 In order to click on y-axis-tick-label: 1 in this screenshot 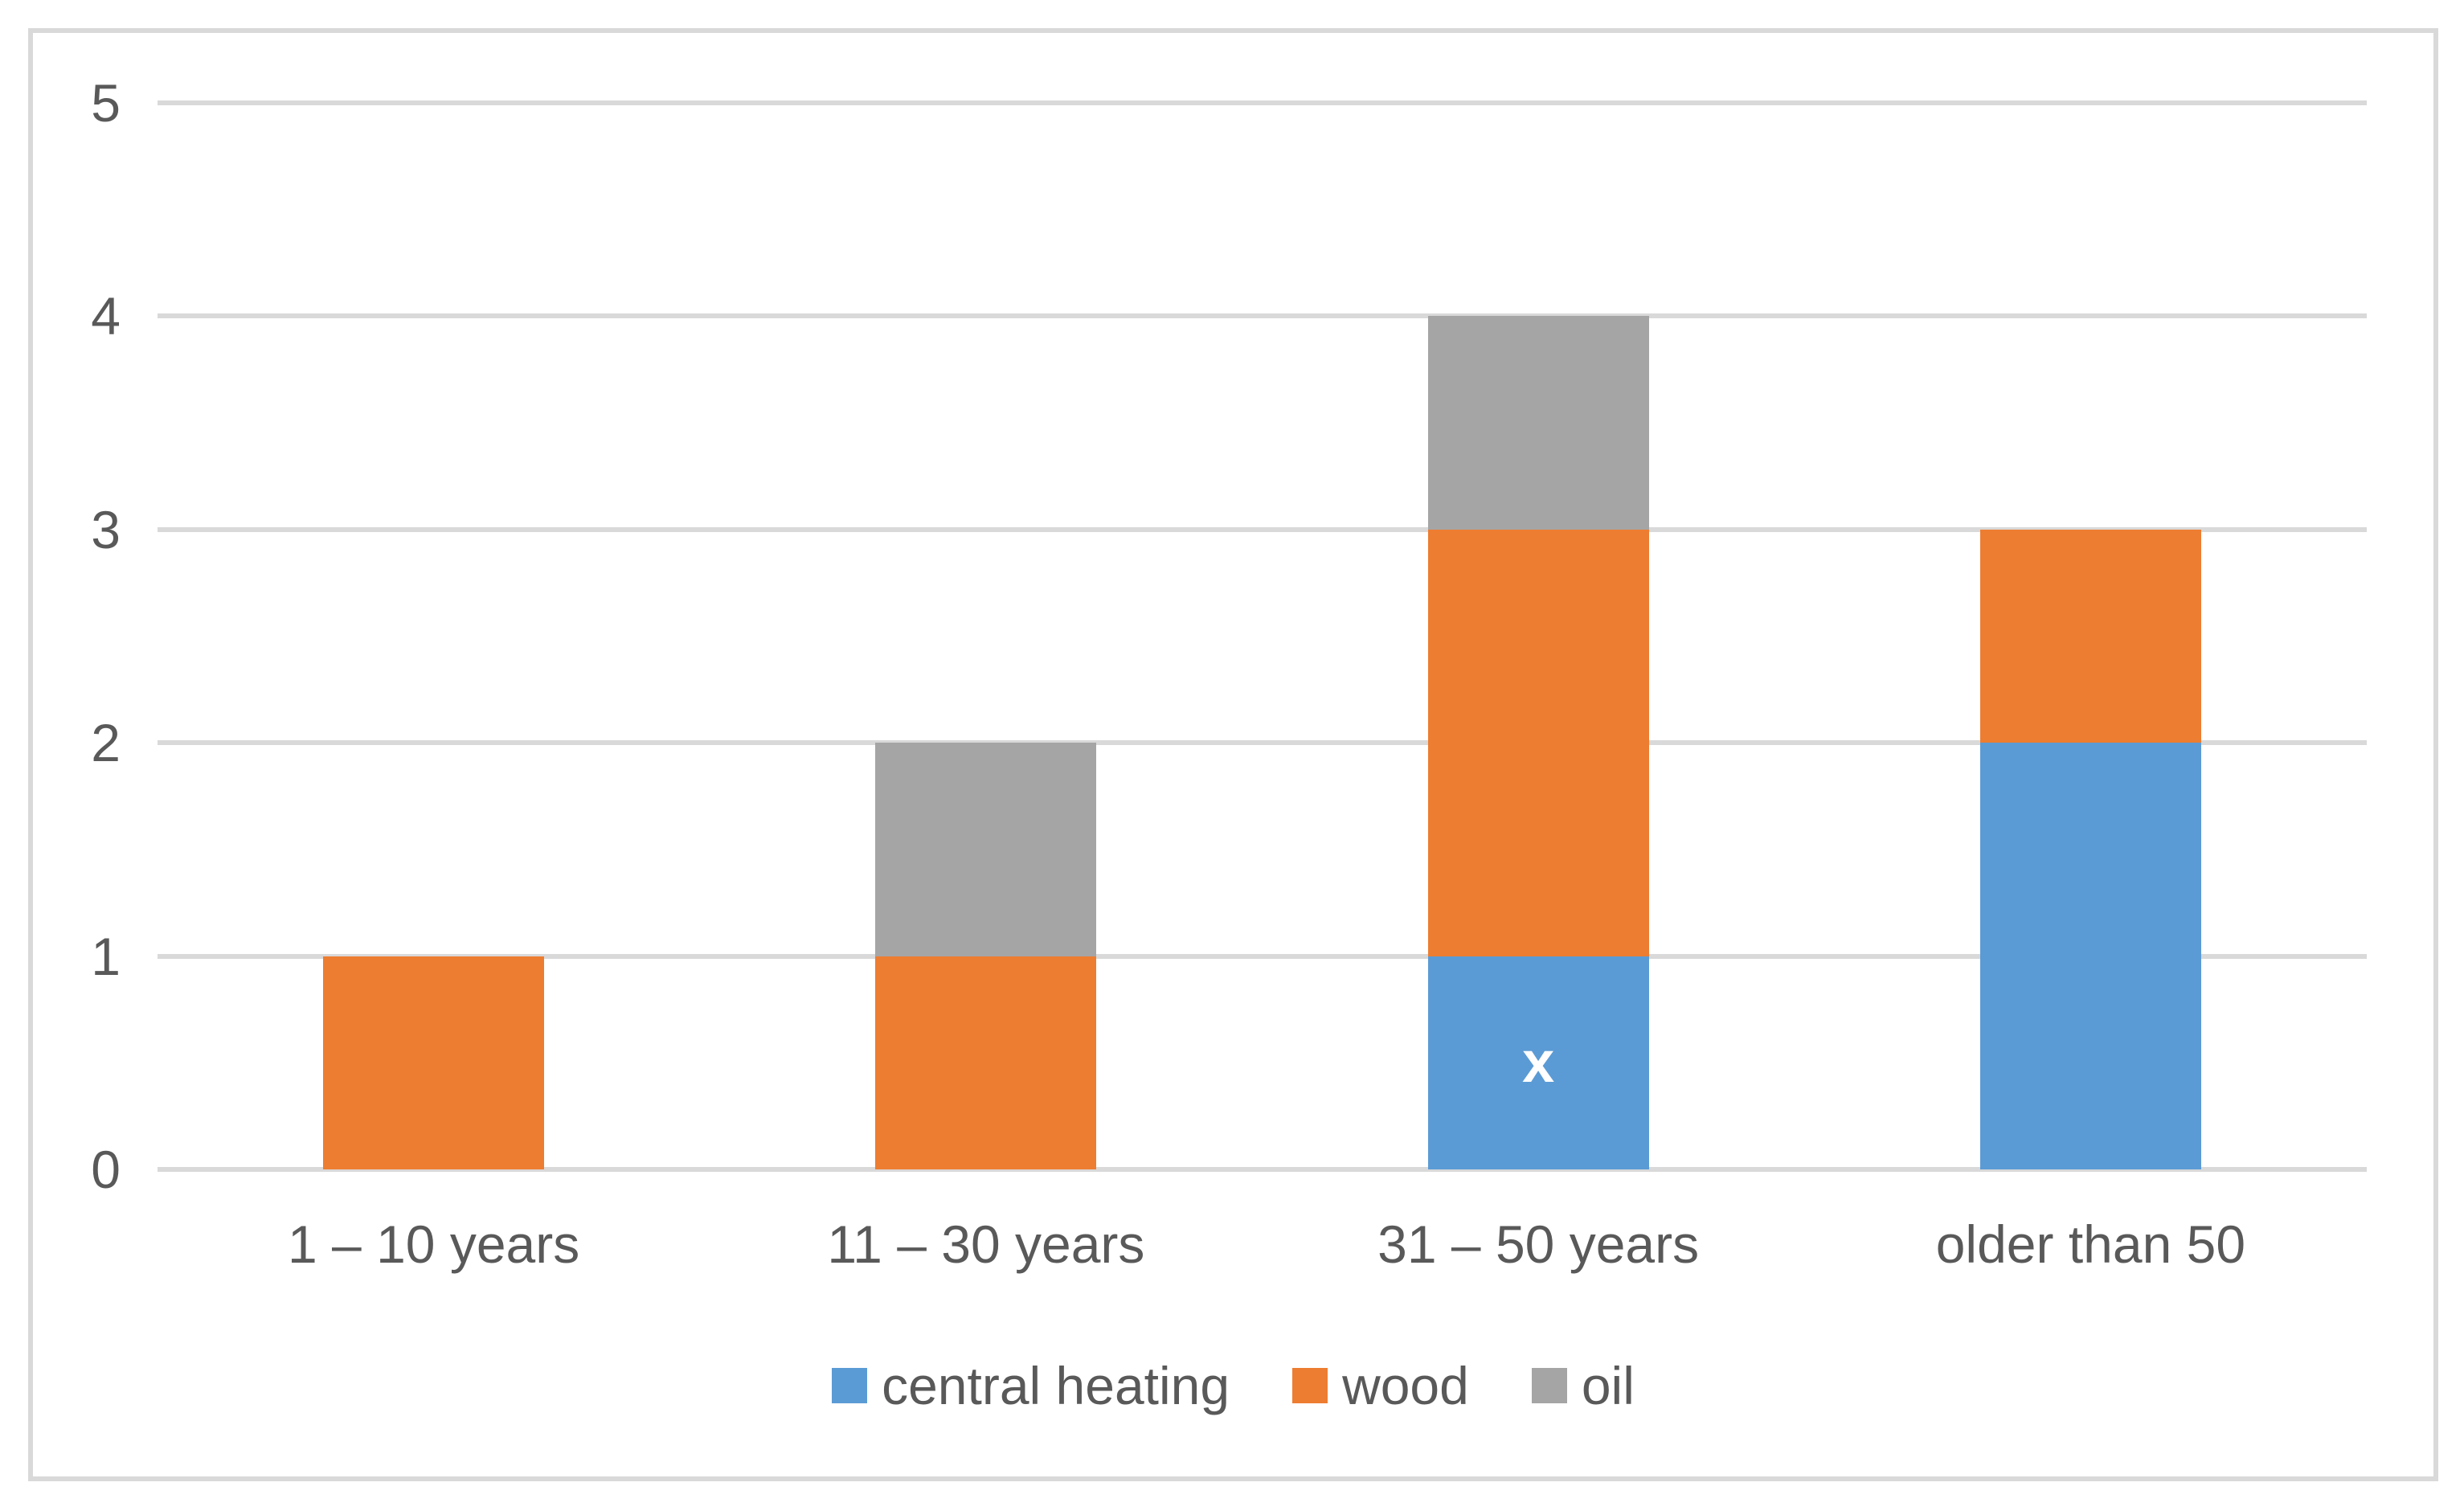, I will do `click(106, 956)`.